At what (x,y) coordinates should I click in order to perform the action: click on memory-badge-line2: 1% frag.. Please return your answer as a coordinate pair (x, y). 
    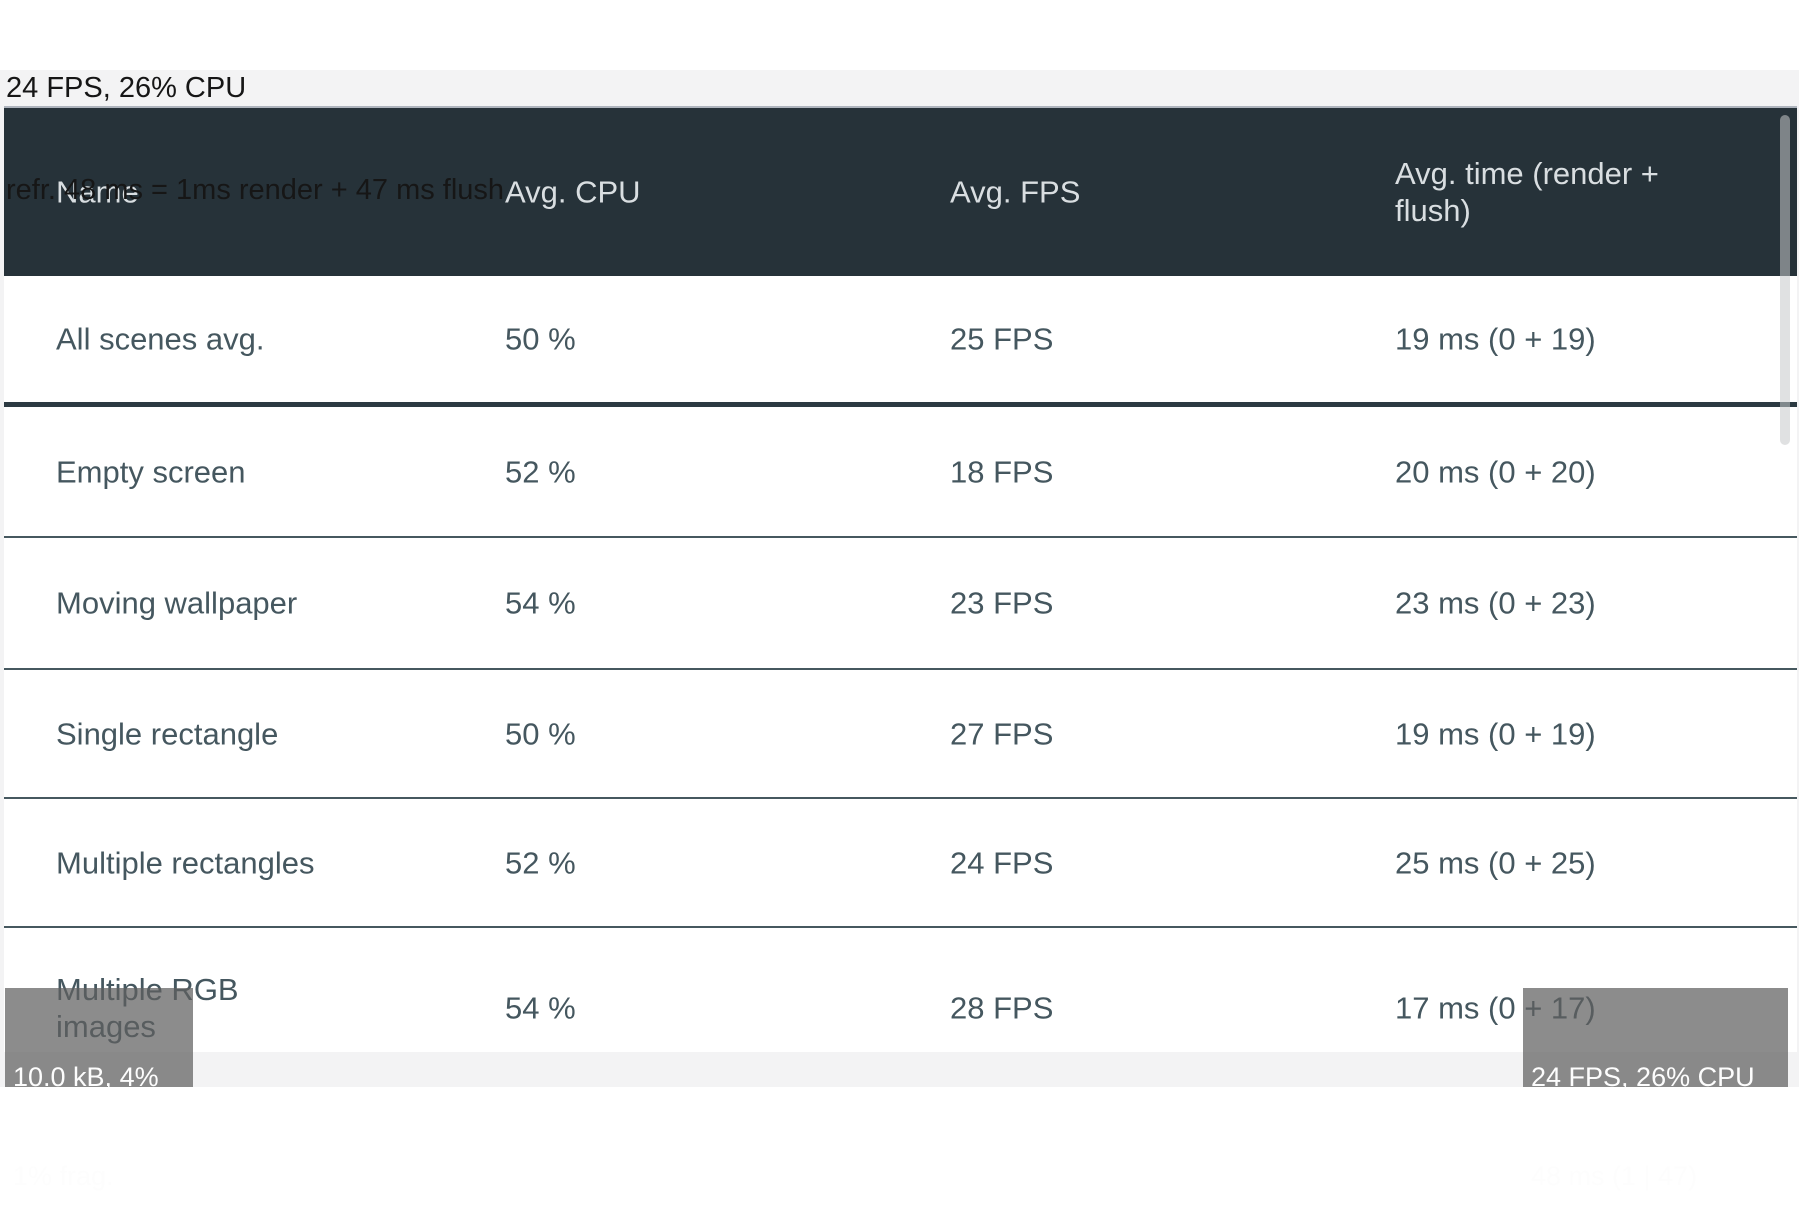
    Looking at the image, I should click on (63, 1176).